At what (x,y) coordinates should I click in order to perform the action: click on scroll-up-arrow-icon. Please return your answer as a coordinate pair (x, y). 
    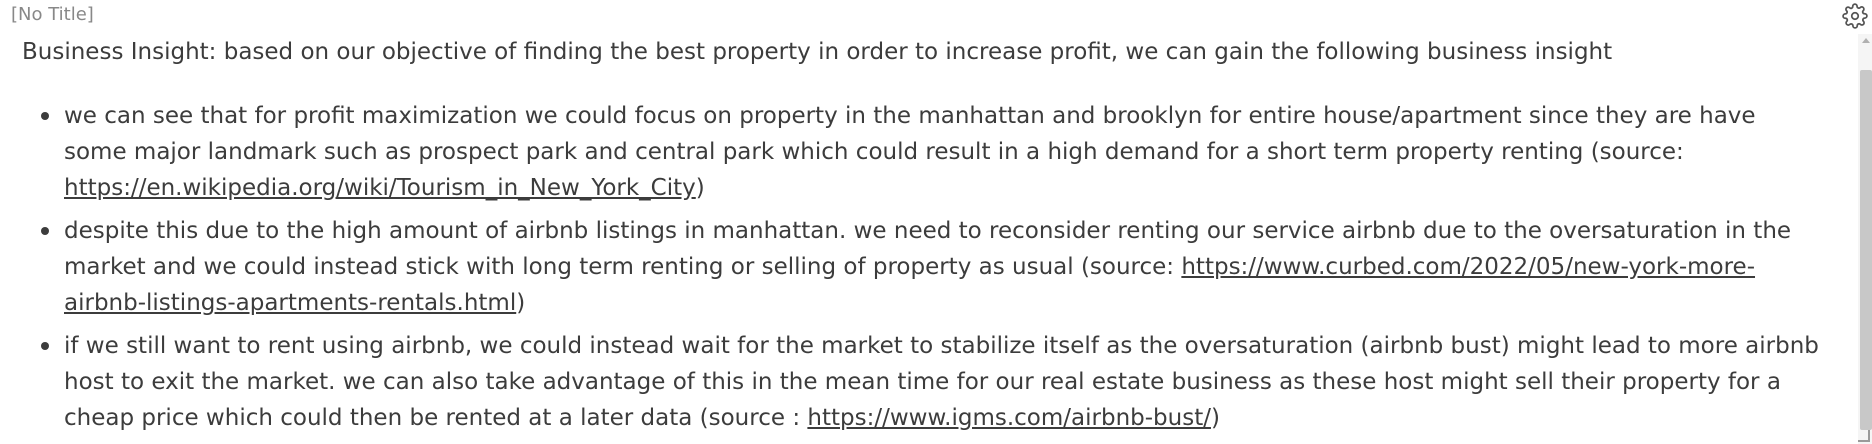
    Looking at the image, I should click on (1866, 40).